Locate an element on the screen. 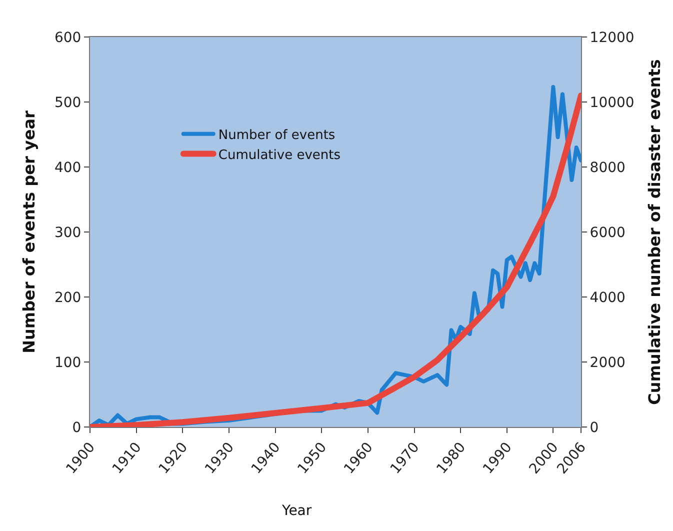  y2-tick-label: 2000 is located at coordinates (608, 362).